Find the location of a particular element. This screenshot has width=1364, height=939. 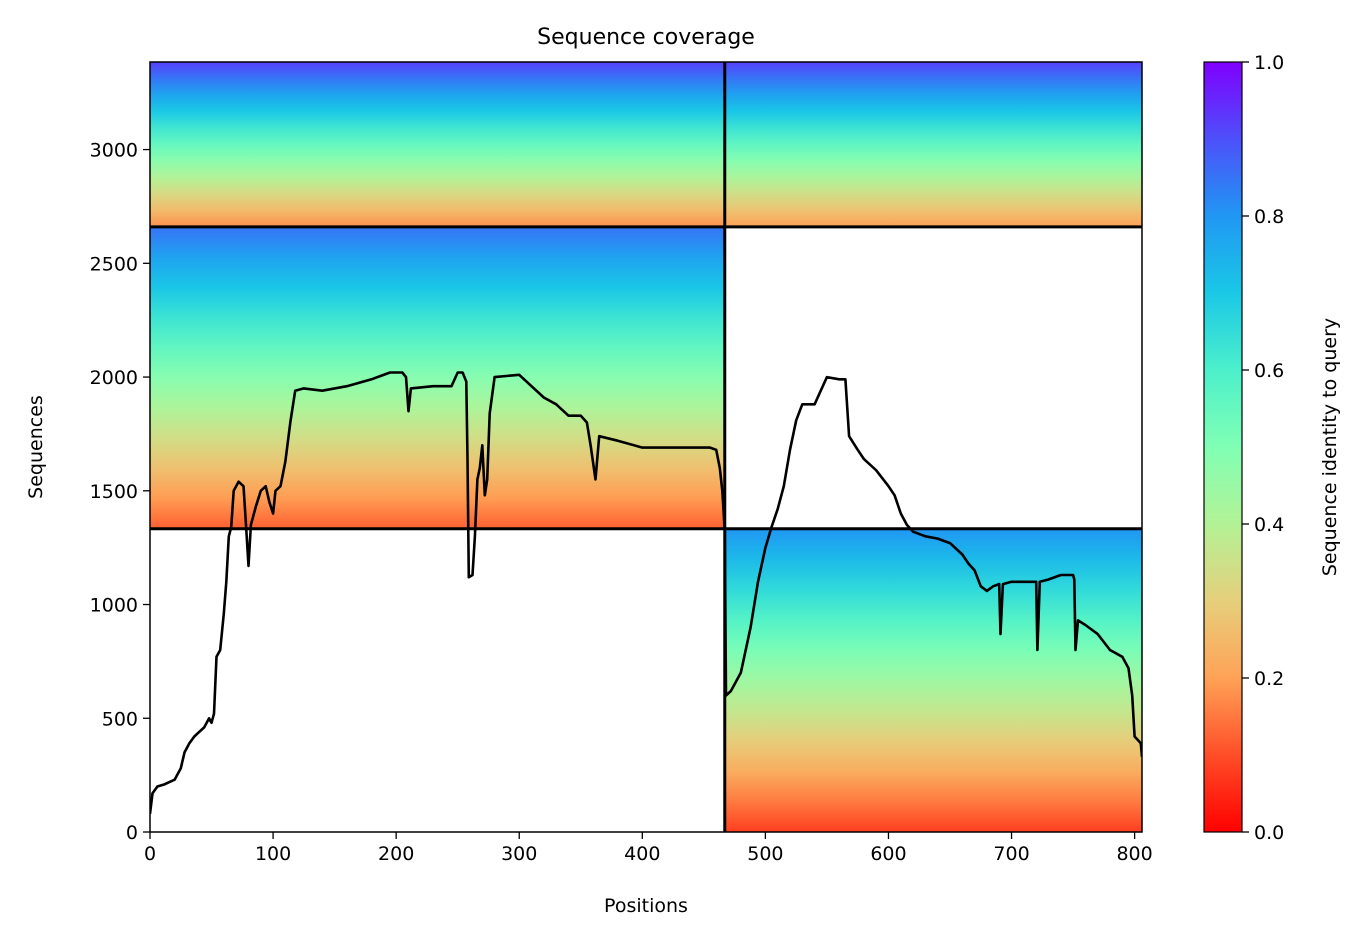

y-axis-ticks: 0 500 1000 1500 2000 2500 3000 is located at coordinates (120, 492).